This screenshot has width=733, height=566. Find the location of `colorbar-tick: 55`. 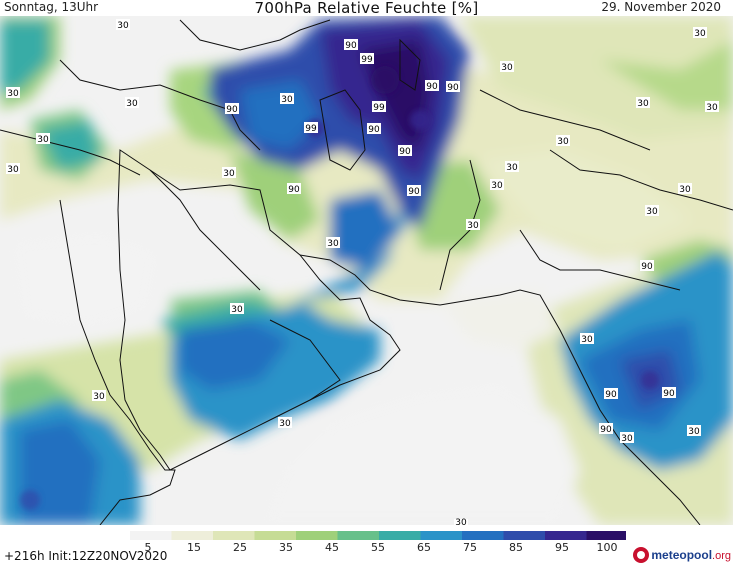

colorbar-tick: 55 is located at coordinates (378, 547).